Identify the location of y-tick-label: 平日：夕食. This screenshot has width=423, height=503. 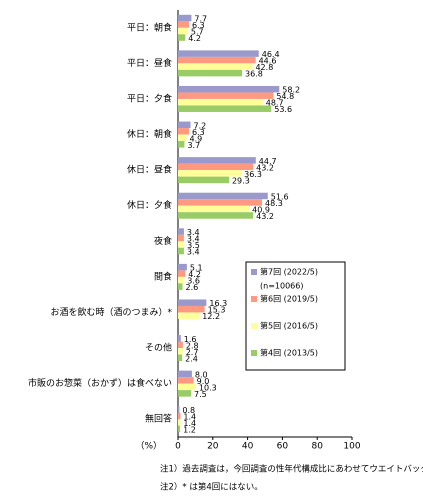
(149, 98).